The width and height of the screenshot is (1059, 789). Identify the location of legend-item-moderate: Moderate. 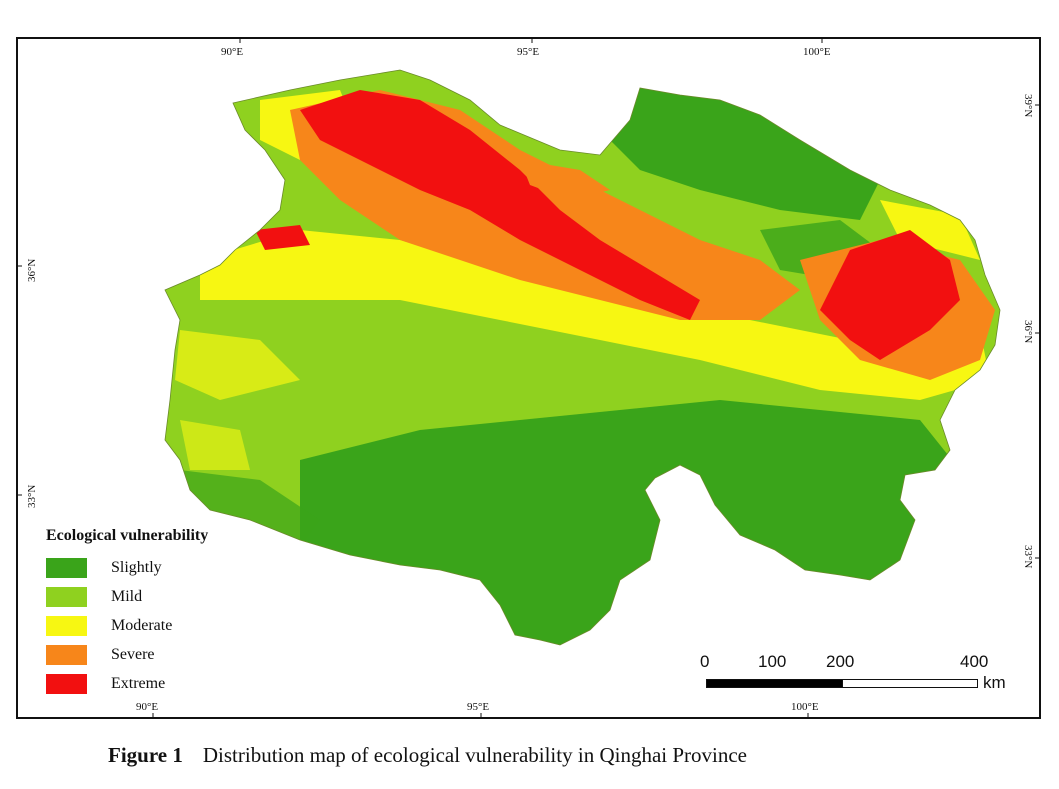
(127, 625).